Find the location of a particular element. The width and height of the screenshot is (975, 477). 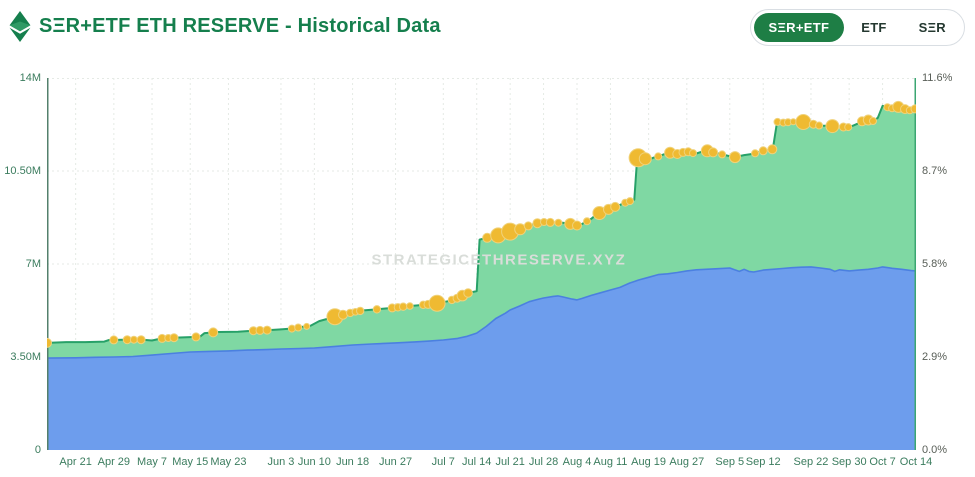

view-toggle-group: SΞR+ETF ETF SΞR is located at coordinates (857, 27).